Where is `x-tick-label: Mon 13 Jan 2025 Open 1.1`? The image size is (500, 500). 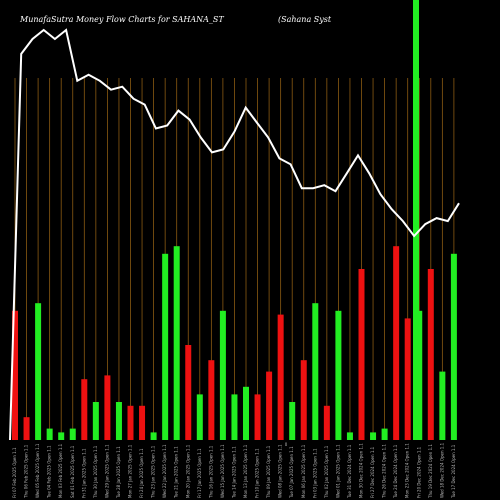
x-tick-label: Mon 13 Jan 2025 Open 1.1 is located at coordinates (245, 471).